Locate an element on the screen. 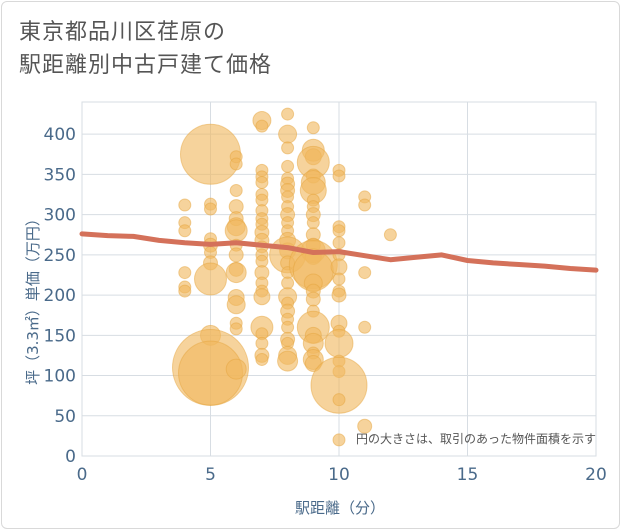  x-tick-label: 15 is located at coordinates (468, 475).